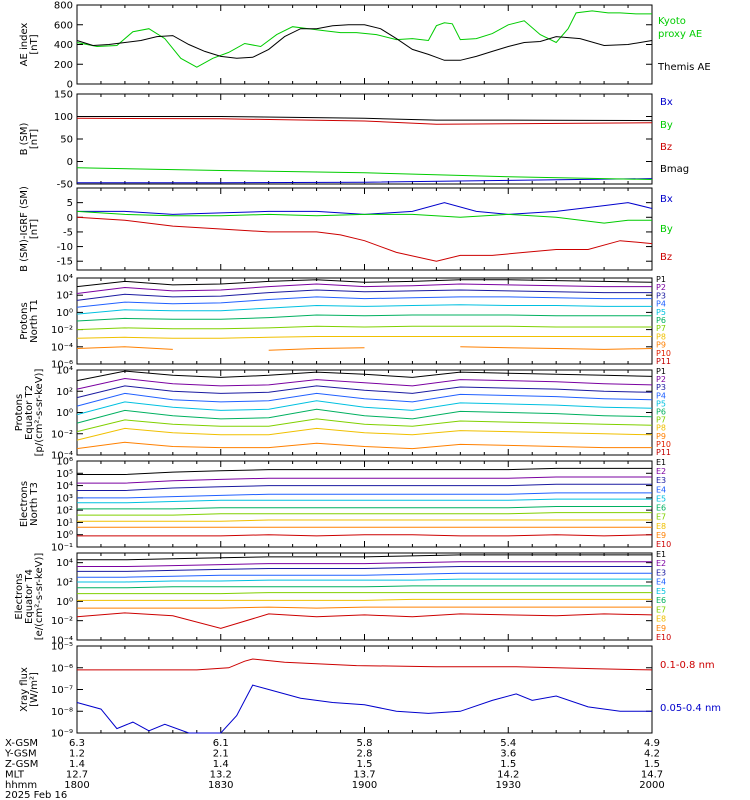 This screenshot has height=800, width=750. Describe the element at coordinates (364, 785) in the screenshot. I see `footer-value: 1900` at that location.